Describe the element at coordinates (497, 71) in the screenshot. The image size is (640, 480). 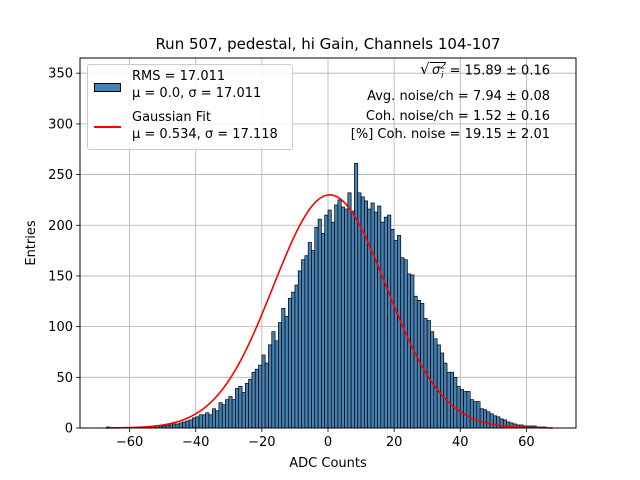
I see `sigma-value: = 15.89 ± 0.16` at that location.